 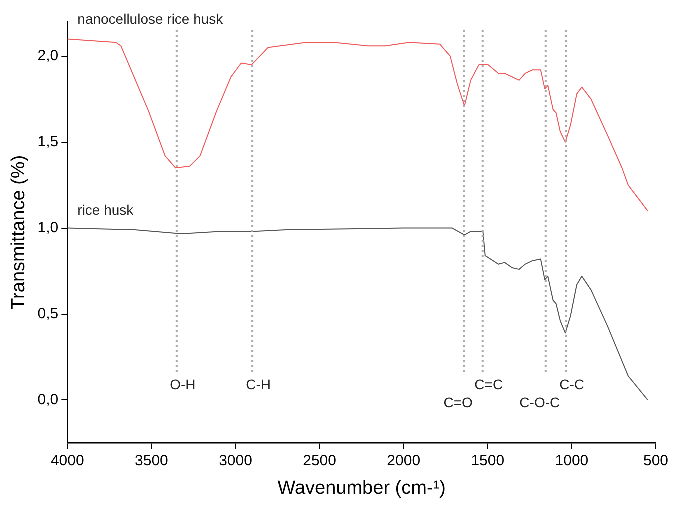 What do you see at coordinates (362, 488) in the screenshot?
I see `x-axis-title: Wavenumber (cm-¹)` at bounding box center [362, 488].